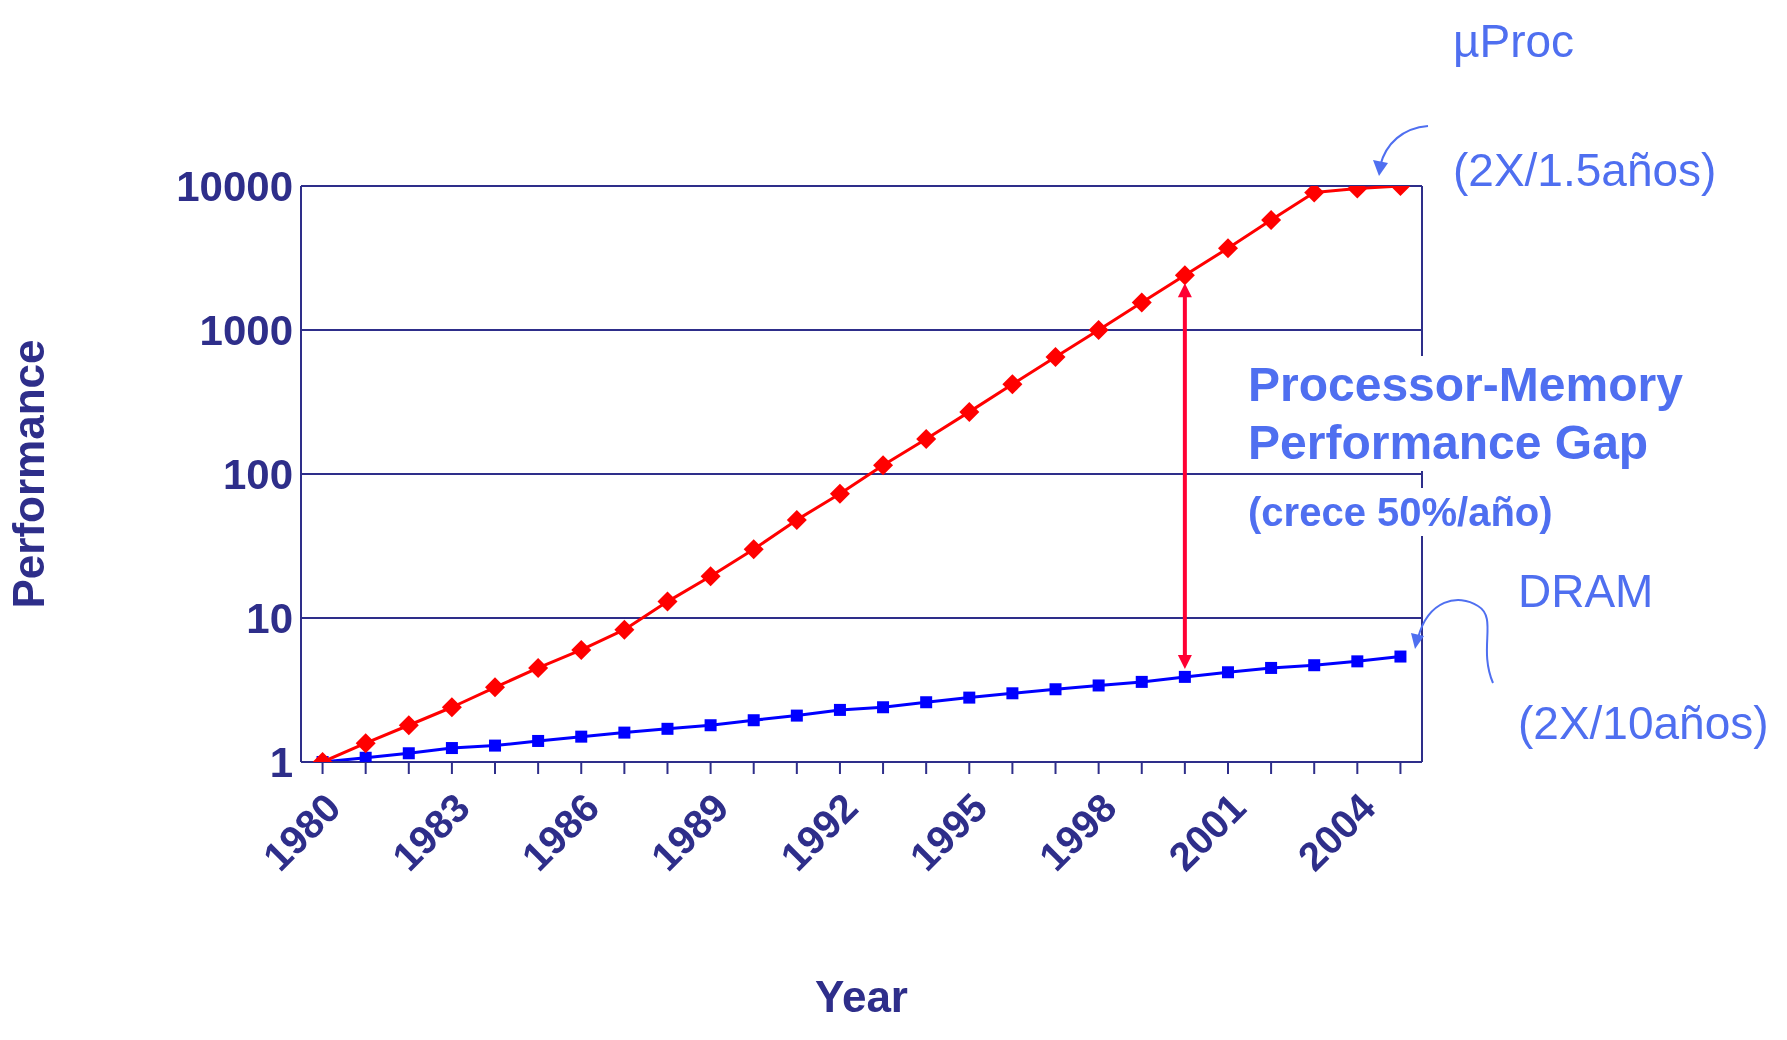  Describe the element at coordinates (281, 762) in the screenshot. I see `y-tick-label: 1` at that location.